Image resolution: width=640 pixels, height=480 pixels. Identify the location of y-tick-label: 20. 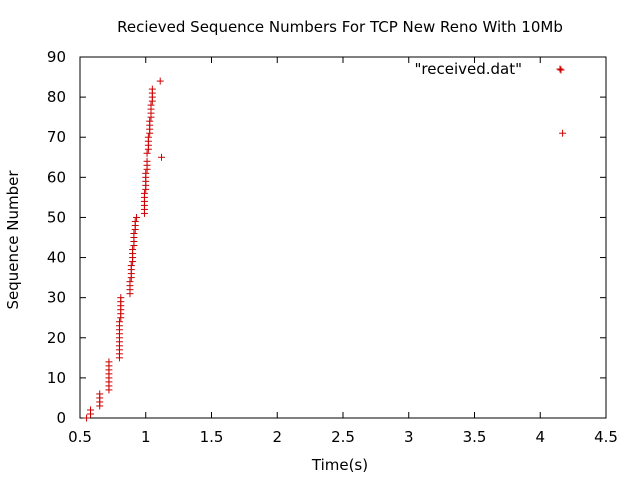
(56, 338).